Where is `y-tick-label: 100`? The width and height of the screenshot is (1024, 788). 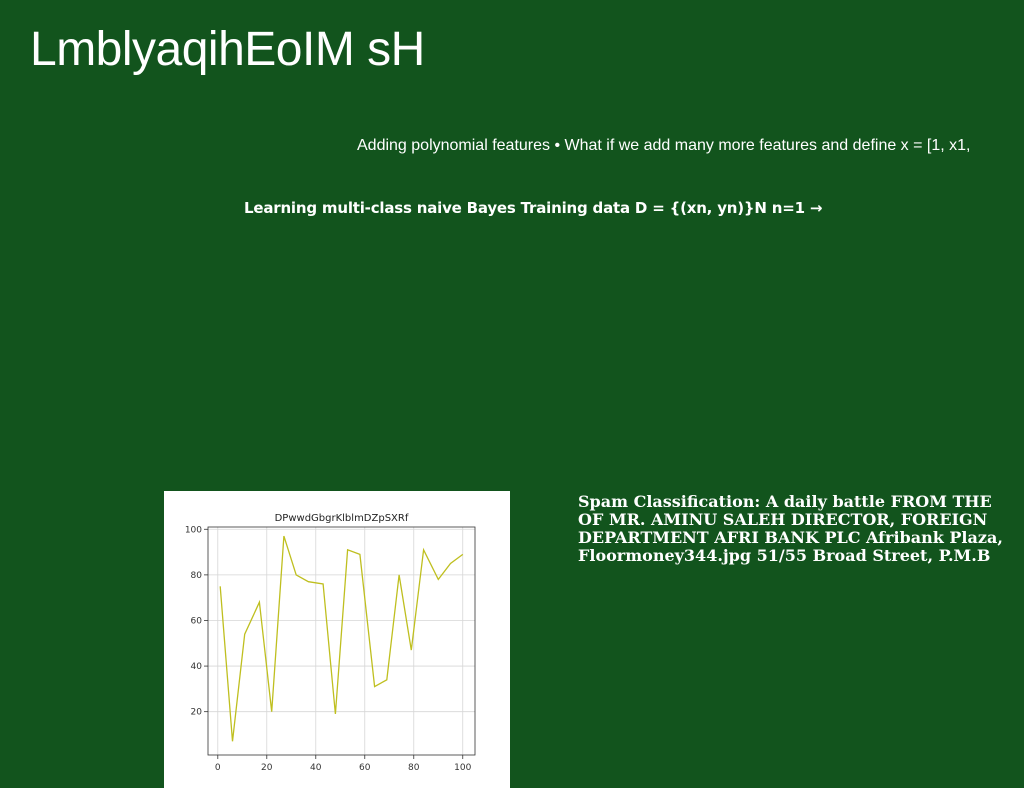
y-tick-label: 100 is located at coordinates (193, 530).